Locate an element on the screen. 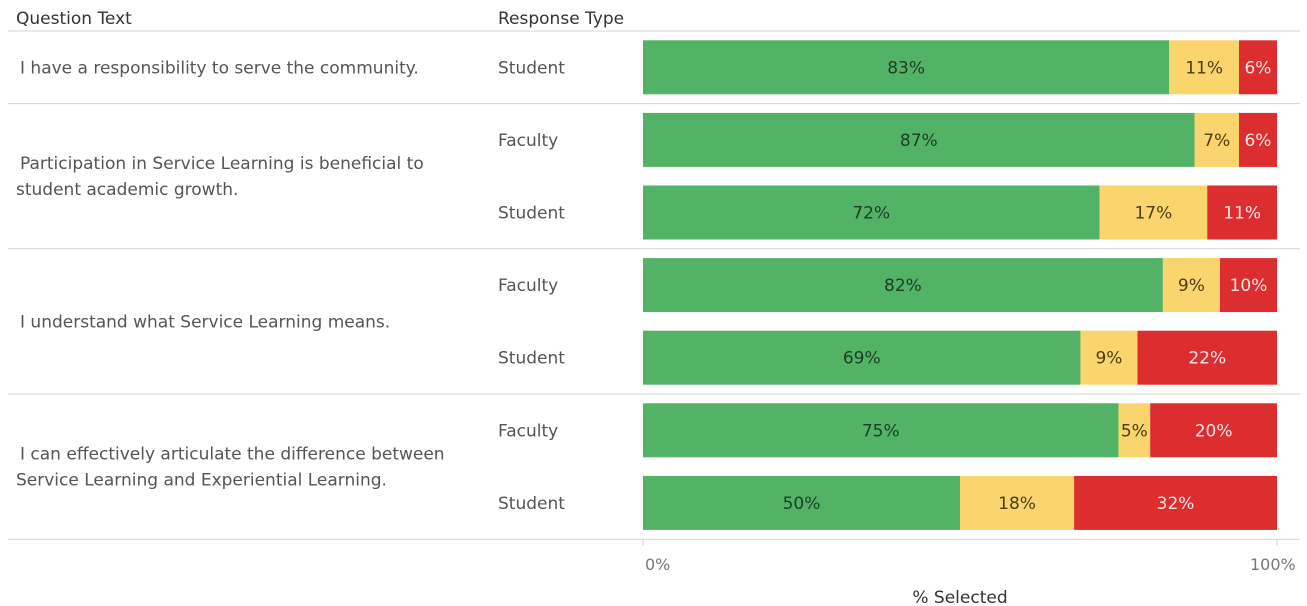 This screenshot has width=1307, height=606. data-label: 22% is located at coordinates (1207, 359).